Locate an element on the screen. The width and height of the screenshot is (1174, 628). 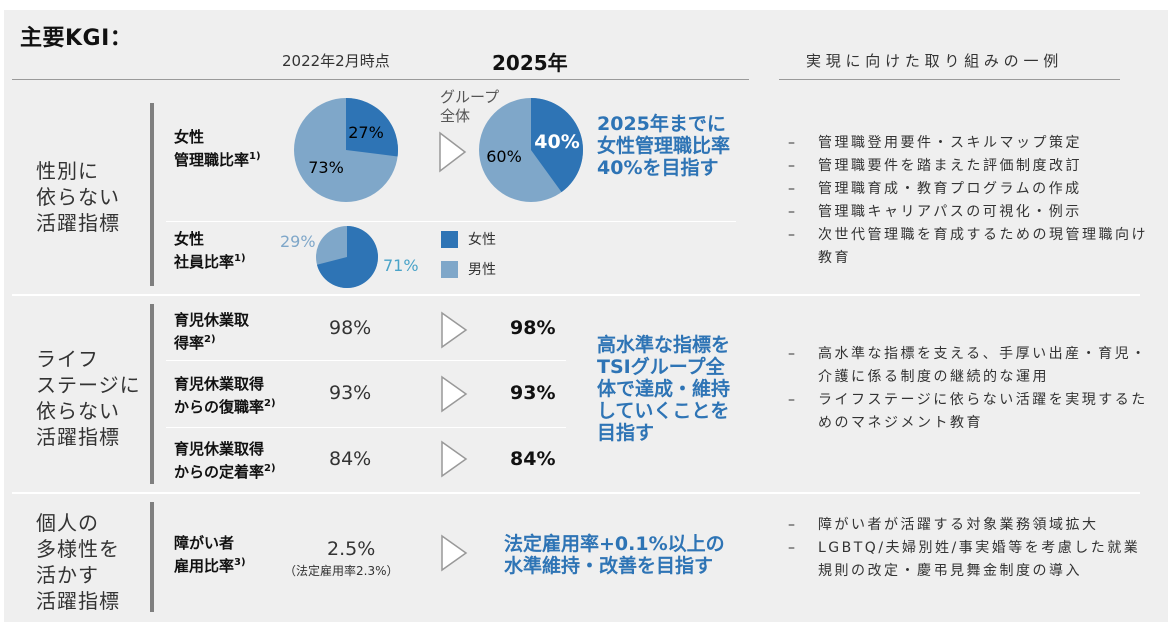
current-value: 93% is located at coordinates (350, 393).